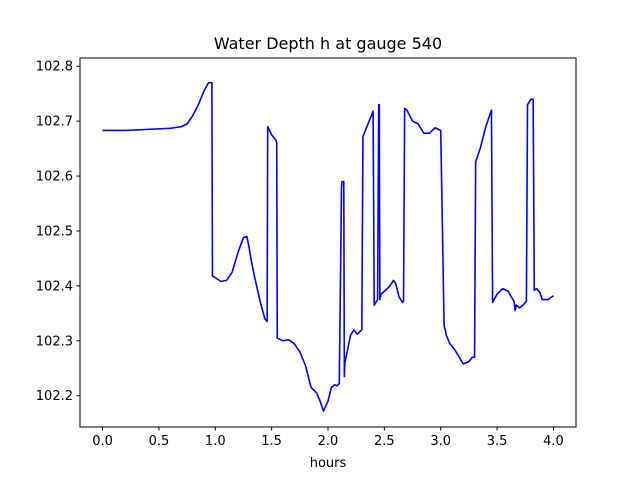 The width and height of the screenshot is (640, 480). I want to click on y-tick-label: 102.6, so click(54, 177).